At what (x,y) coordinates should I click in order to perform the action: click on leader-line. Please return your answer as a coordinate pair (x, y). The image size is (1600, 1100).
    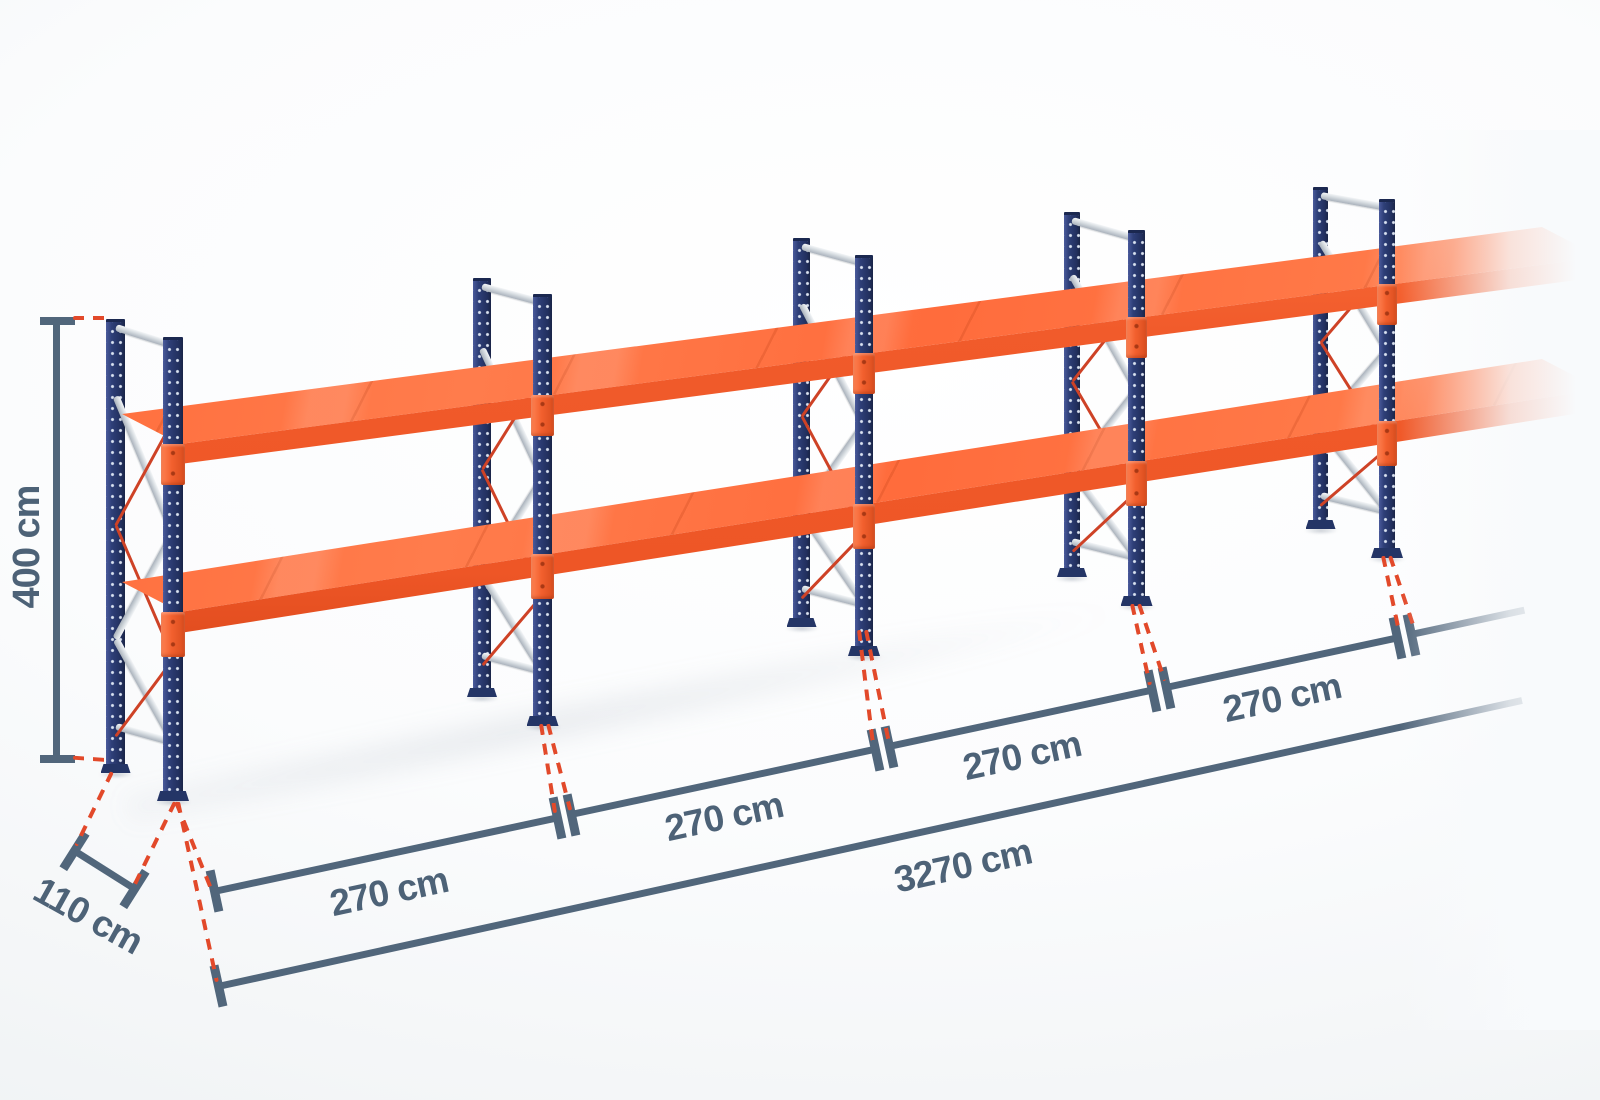
    Looking at the image, I should click on (94, 809).